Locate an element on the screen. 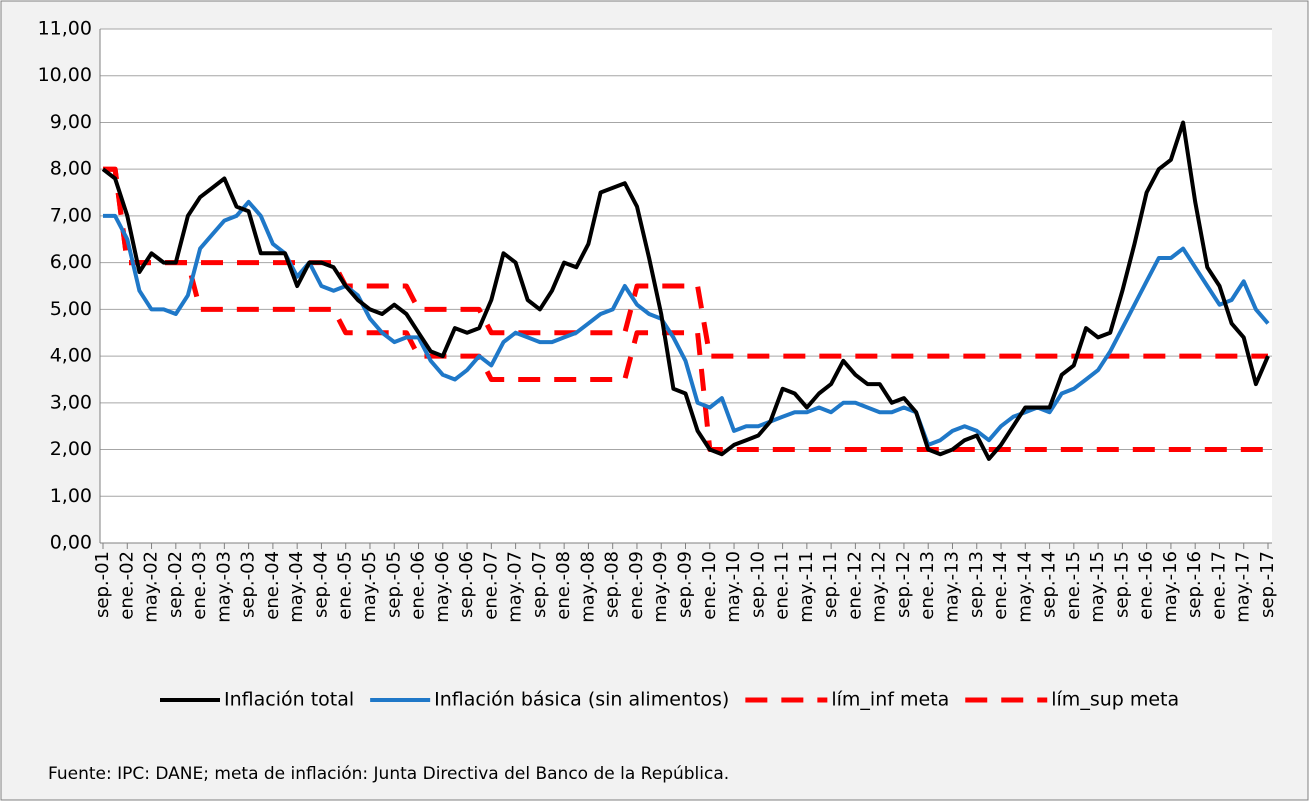  x-tick-label: sep.-08 is located at coordinates (612, 584).